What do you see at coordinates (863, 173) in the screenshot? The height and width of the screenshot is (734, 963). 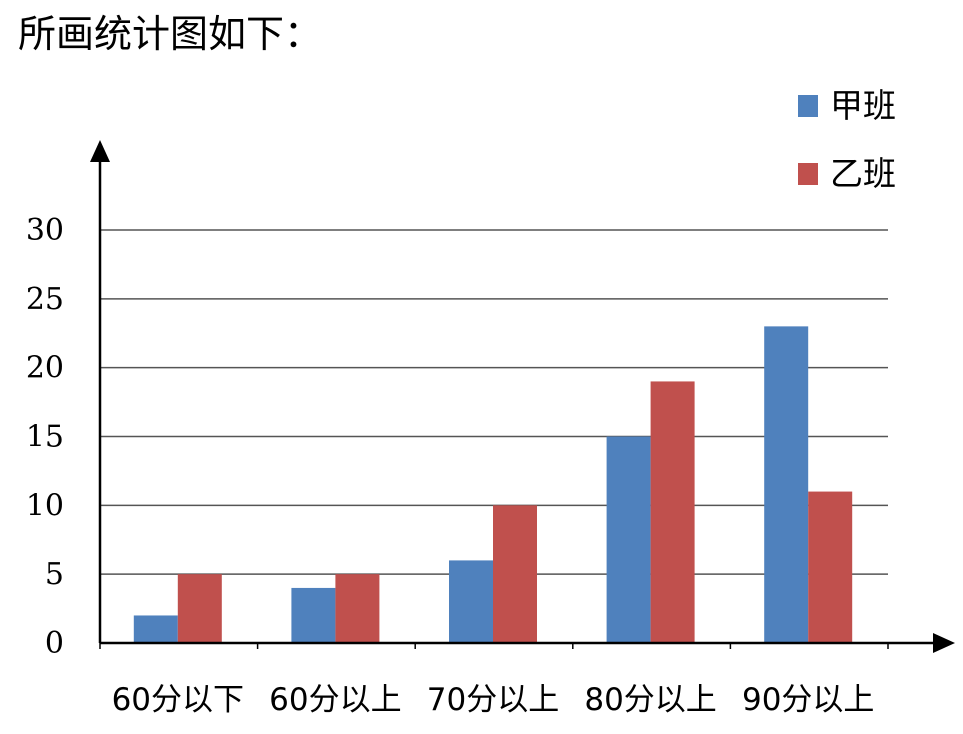 I see `legend-label: 乙班` at bounding box center [863, 173].